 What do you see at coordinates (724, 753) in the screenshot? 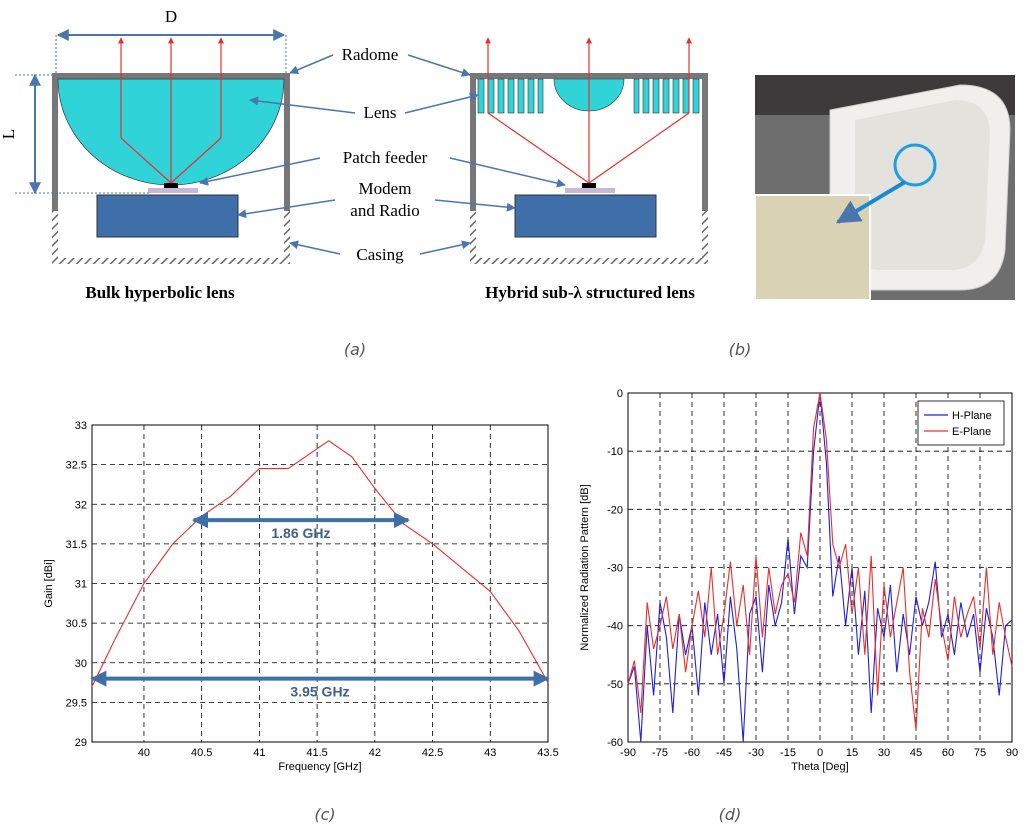
I see `x-tick-label: -45` at bounding box center [724, 753].